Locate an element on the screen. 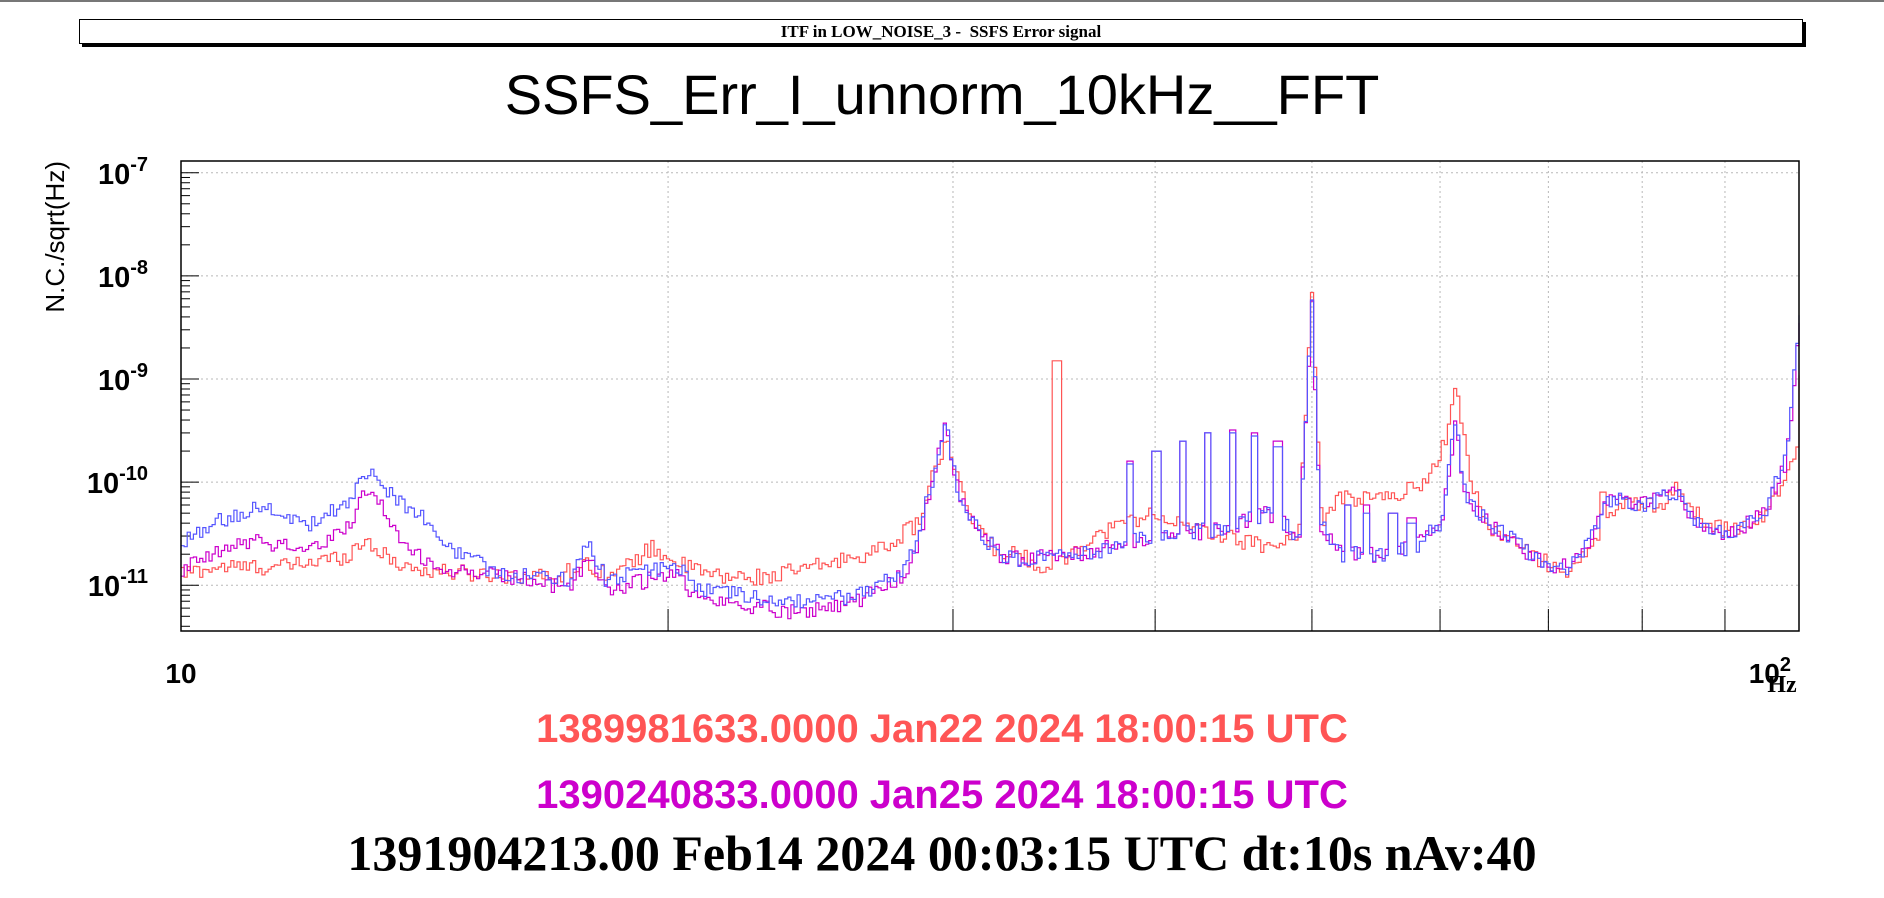 This screenshot has width=1884, height=898. x-tick-label: 10 is located at coordinates (180, 673).